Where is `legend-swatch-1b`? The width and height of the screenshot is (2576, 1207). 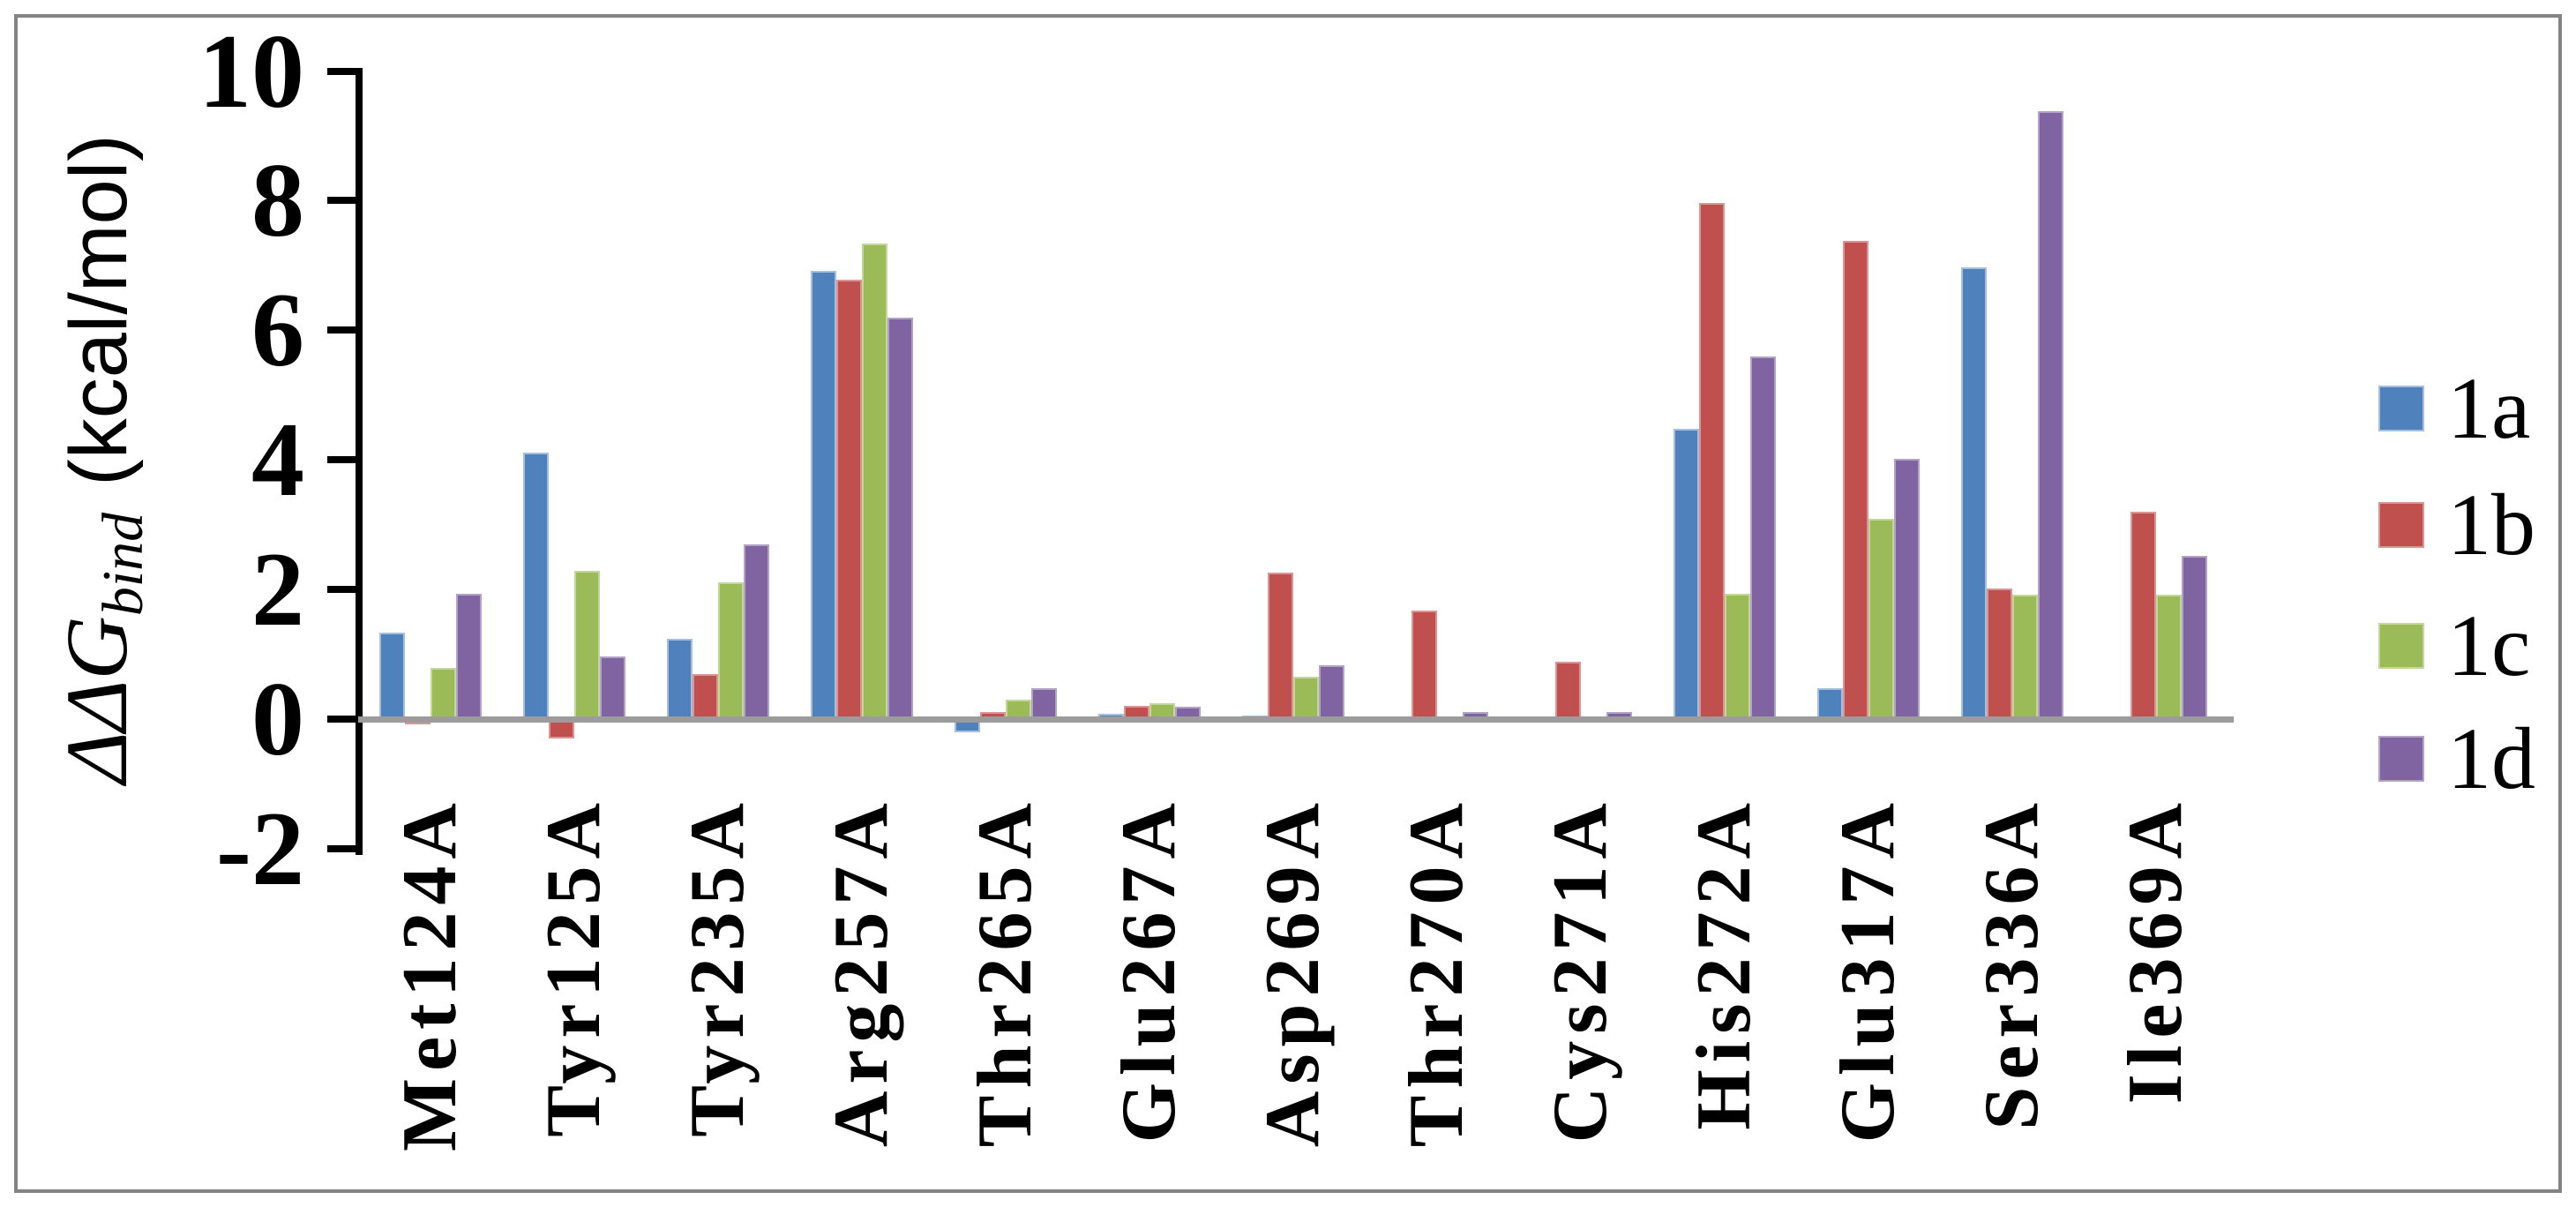
legend-swatch-1b is located at coordinates (2401, 525).